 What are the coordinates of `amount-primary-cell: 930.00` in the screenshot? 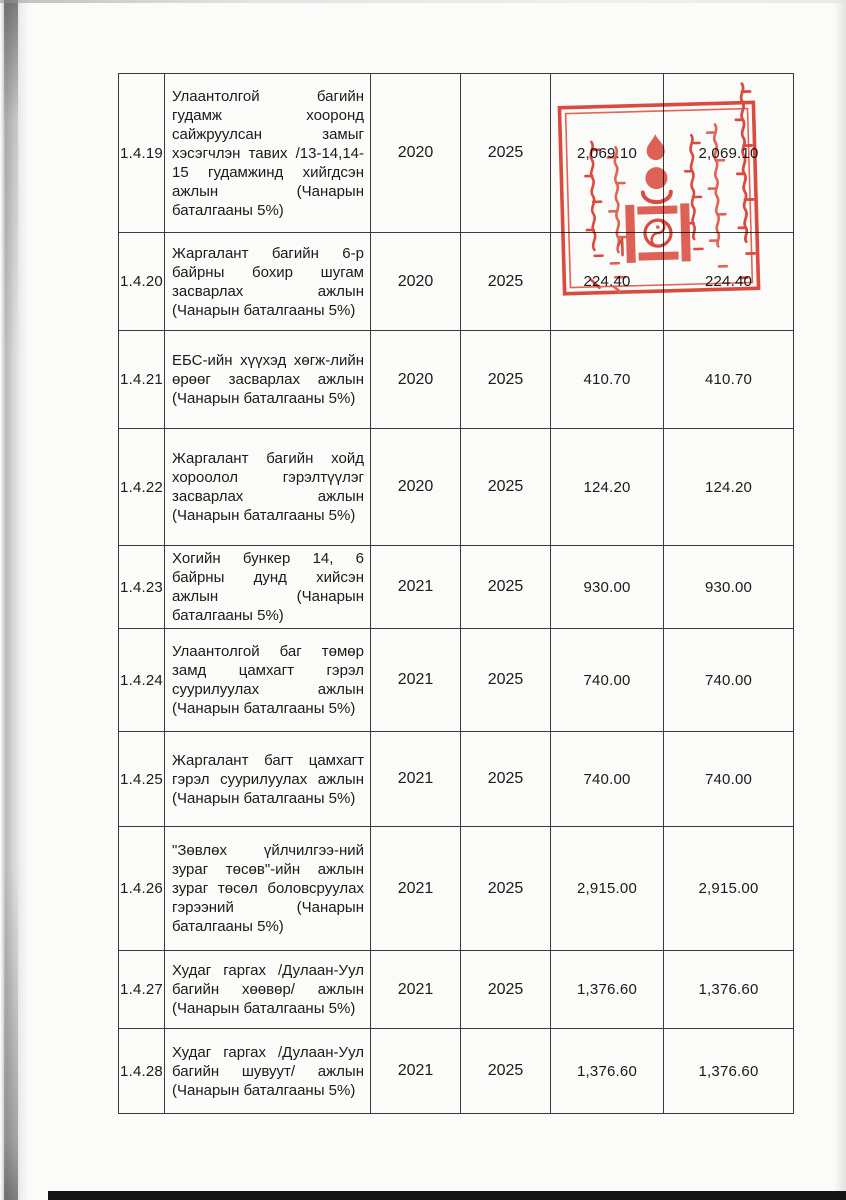 It's located at (607, 587).